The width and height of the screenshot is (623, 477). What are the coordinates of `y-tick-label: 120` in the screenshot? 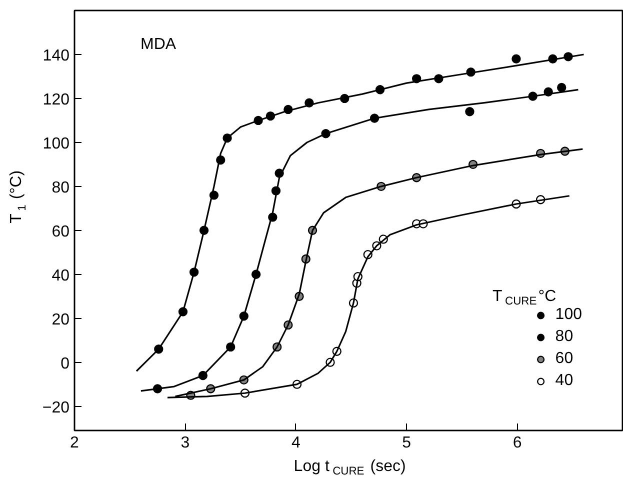 It's located at (56, 99).